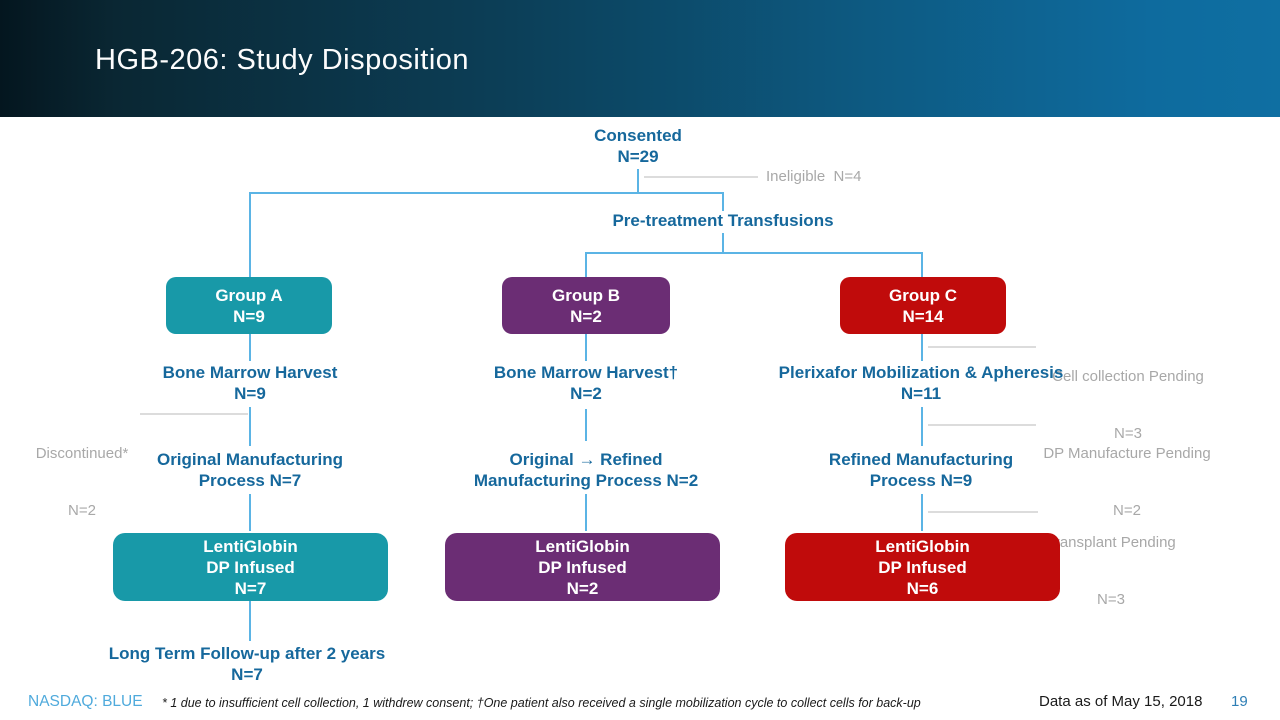 Image resolution: width=1280 pixels, height=720 pixels. What do you see at coordinates (1111, 571) in the screenshot?
I see `transplant-label: Transplant Pending N=3` at bounding box center [1111, 571].